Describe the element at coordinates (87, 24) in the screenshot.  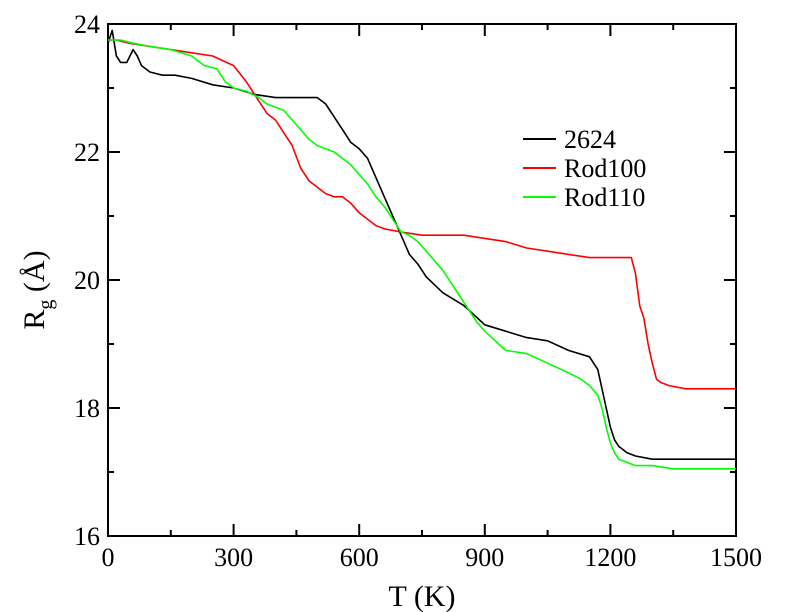
I see `y-tick-label: 24` at that location.